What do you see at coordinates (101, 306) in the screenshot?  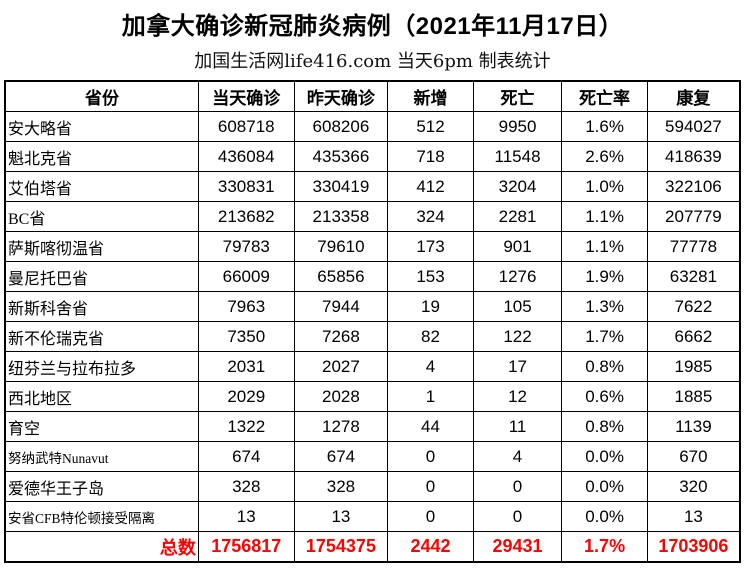 I see `province-cell: 新斯科舍省` at bounding box center [101, 306].